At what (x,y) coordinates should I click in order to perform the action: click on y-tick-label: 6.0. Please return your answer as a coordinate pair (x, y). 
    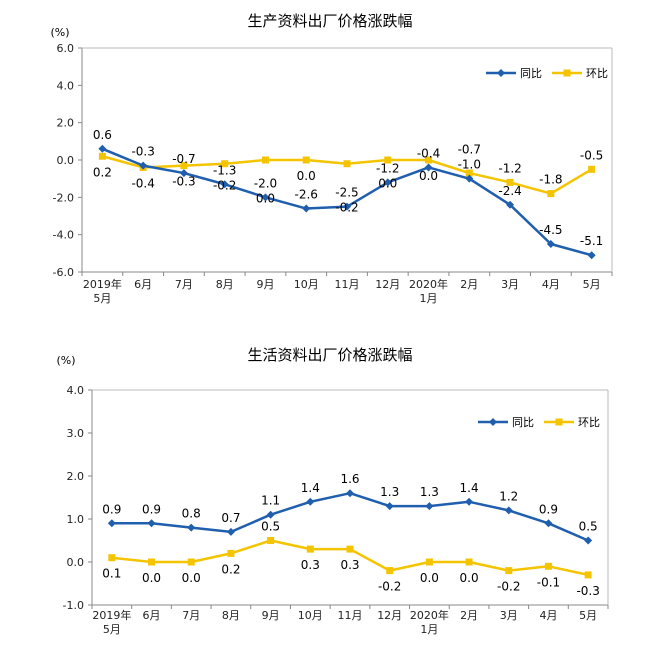
    Looking at the image, I should click on (66, 48).